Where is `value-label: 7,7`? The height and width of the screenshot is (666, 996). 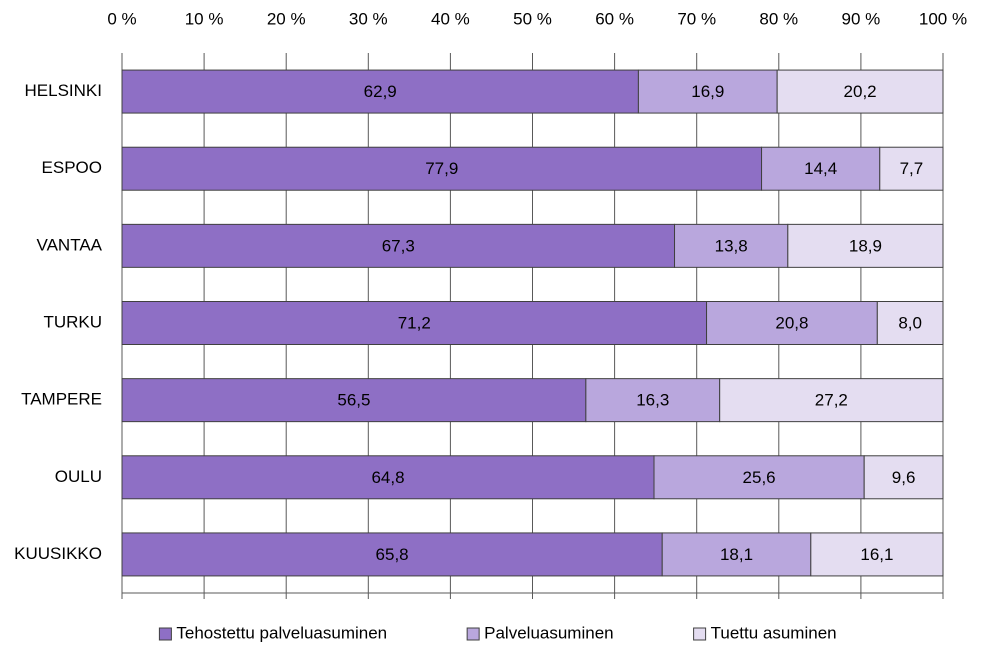 value-label: 7,7 is located at coordinates (912, 168).